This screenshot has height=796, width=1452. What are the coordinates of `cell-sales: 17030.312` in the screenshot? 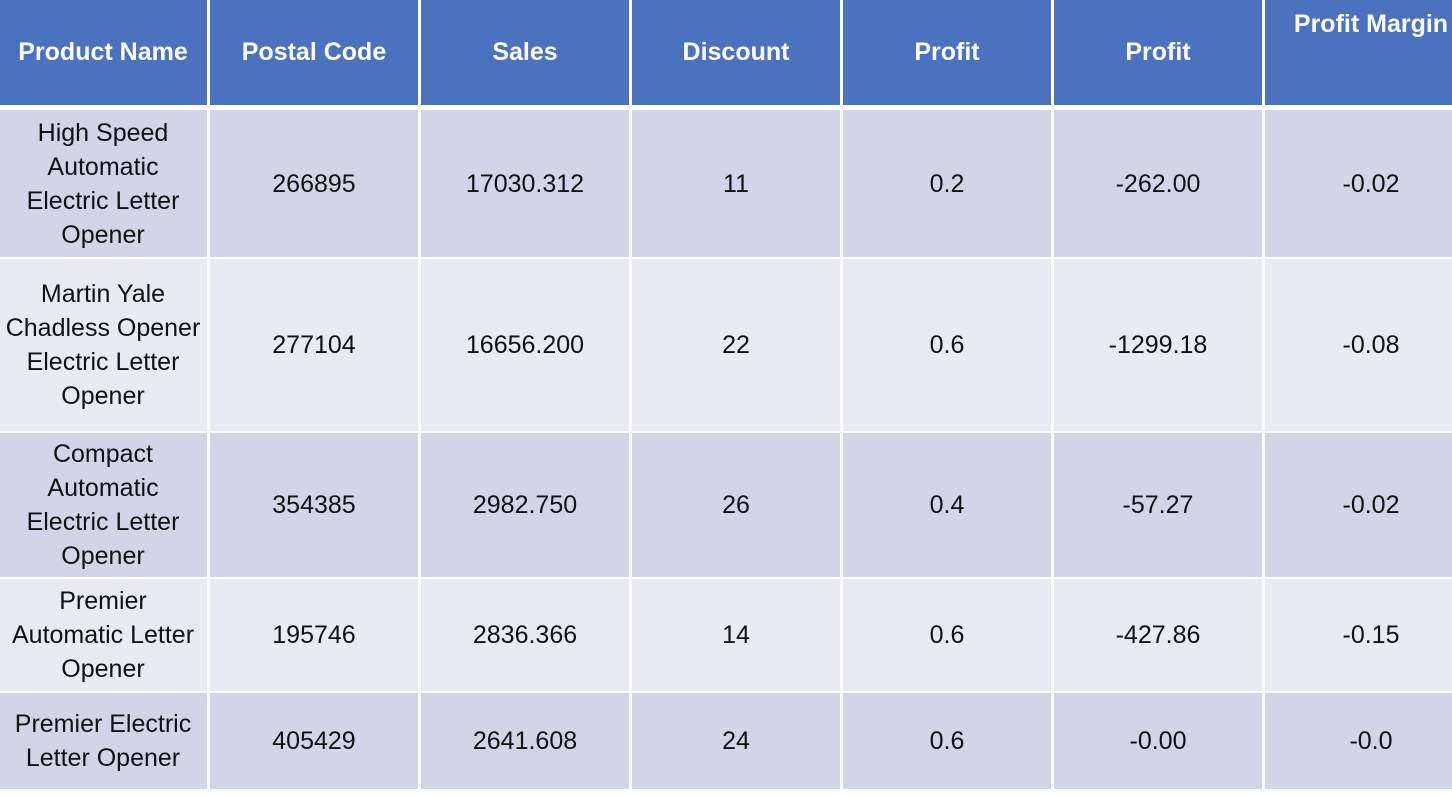 It's located at (525, 184).